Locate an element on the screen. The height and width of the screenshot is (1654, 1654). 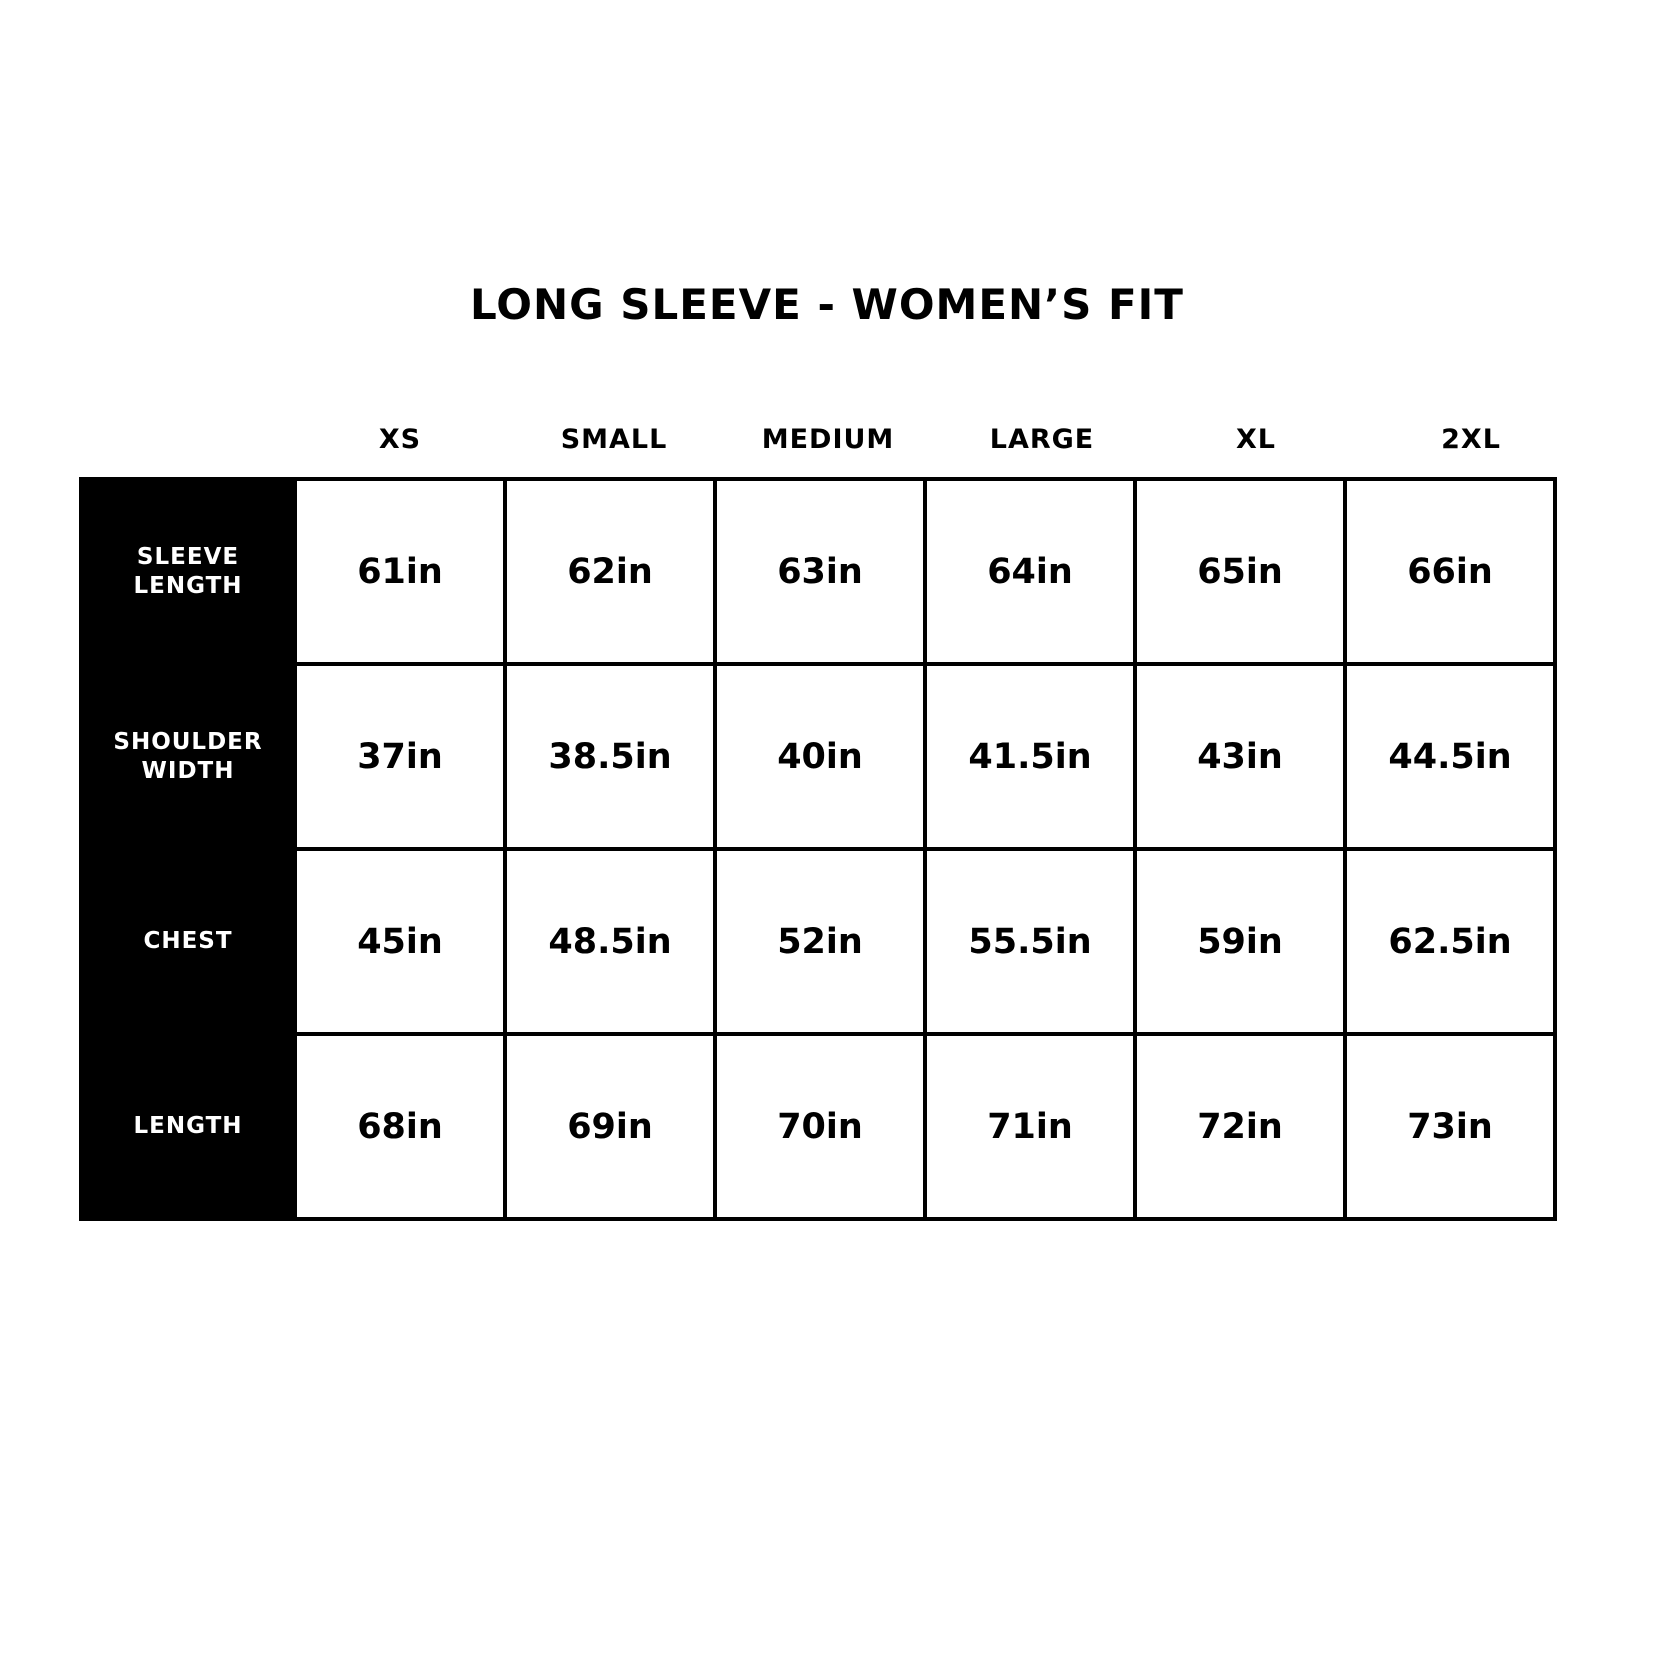
measurement-cell: 62.5in is located at coordinates (1450, 941).